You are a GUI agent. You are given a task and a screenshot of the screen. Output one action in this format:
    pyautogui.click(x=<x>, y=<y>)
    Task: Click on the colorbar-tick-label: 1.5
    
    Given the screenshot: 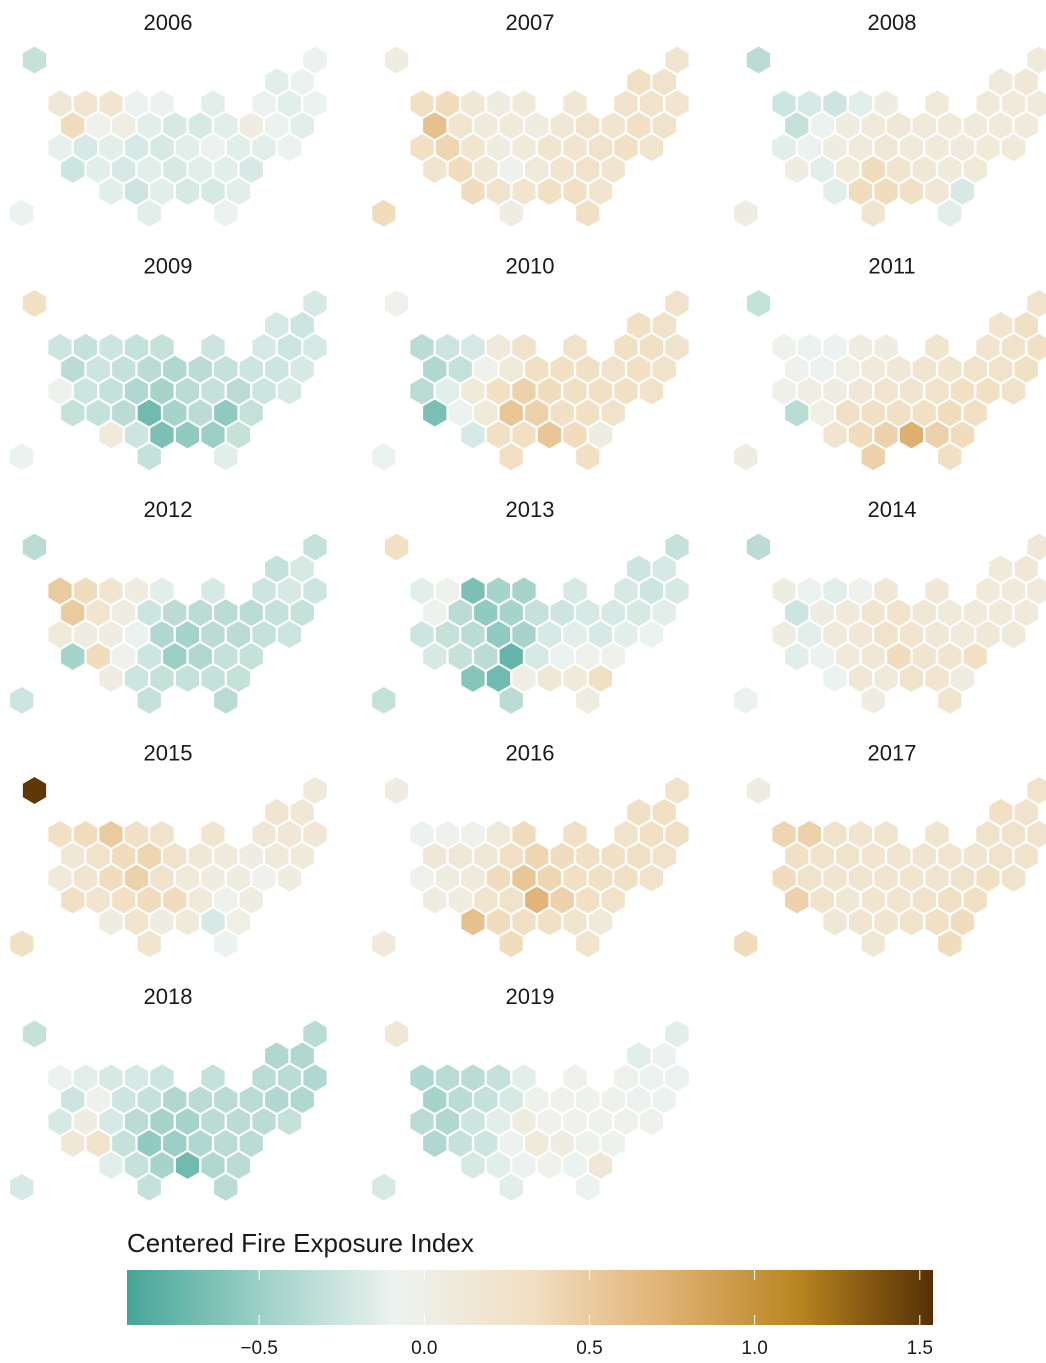 What is the action you would take?
    pyautogui.click(x=920, y=1348)
    